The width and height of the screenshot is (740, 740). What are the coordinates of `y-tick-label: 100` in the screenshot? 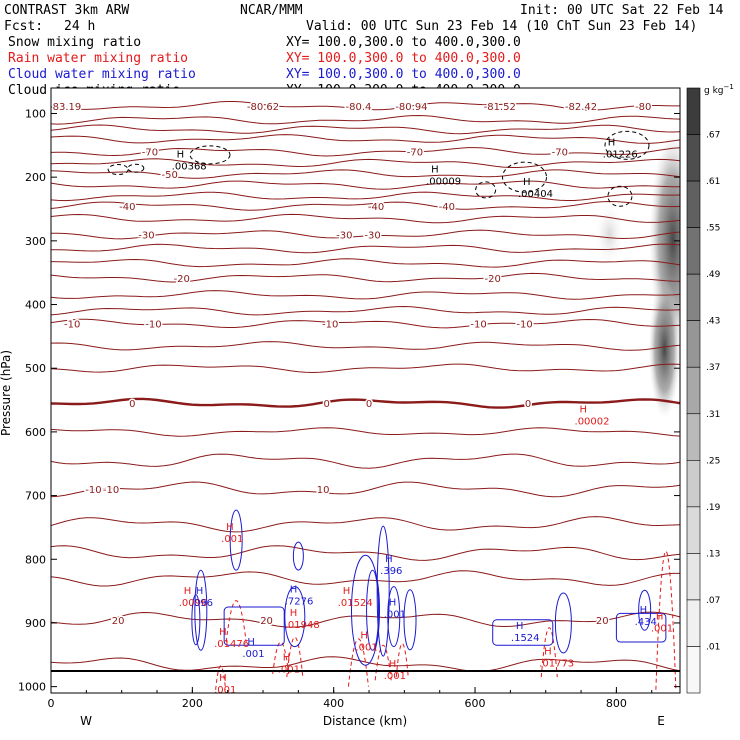 It's located at (35, 113).